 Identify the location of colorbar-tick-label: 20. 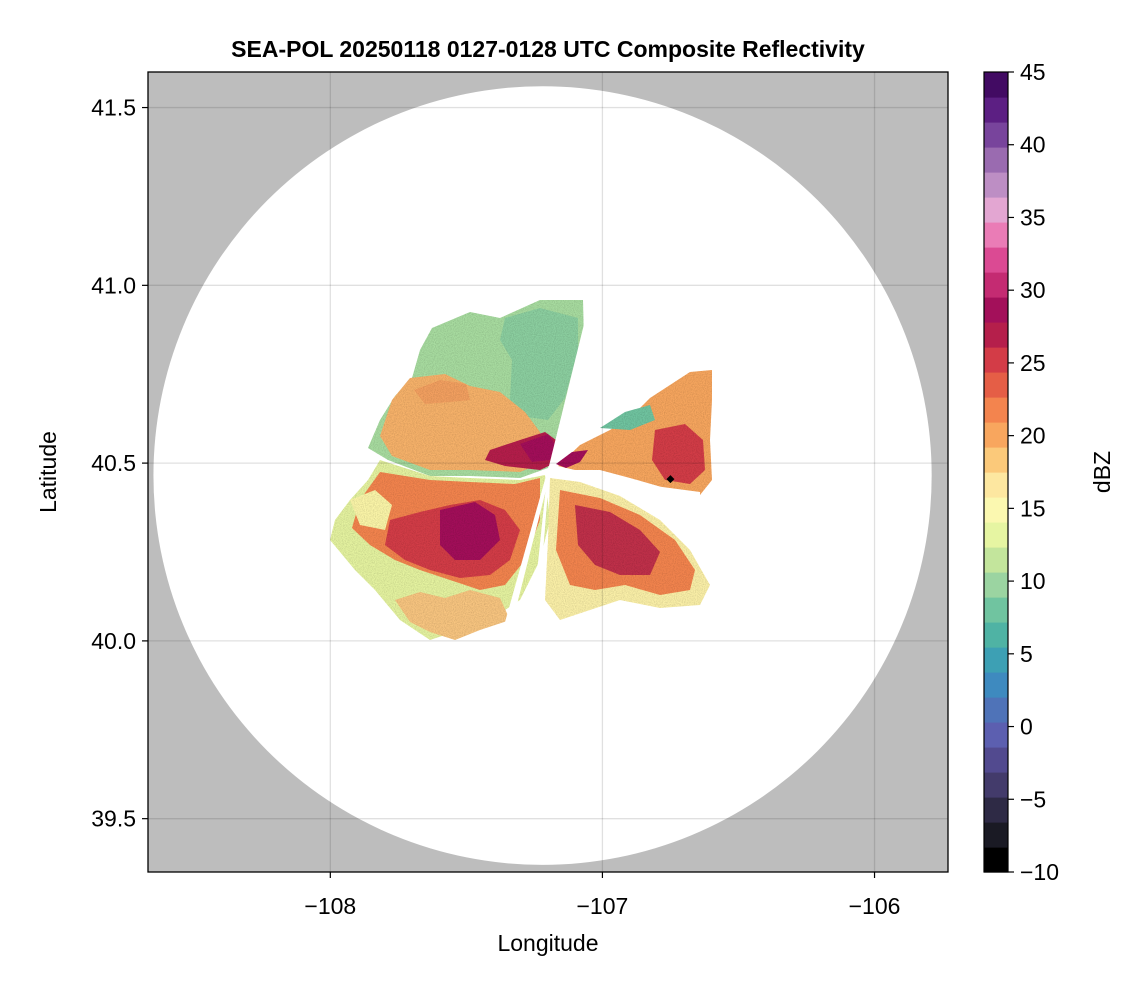
(1033, 436).